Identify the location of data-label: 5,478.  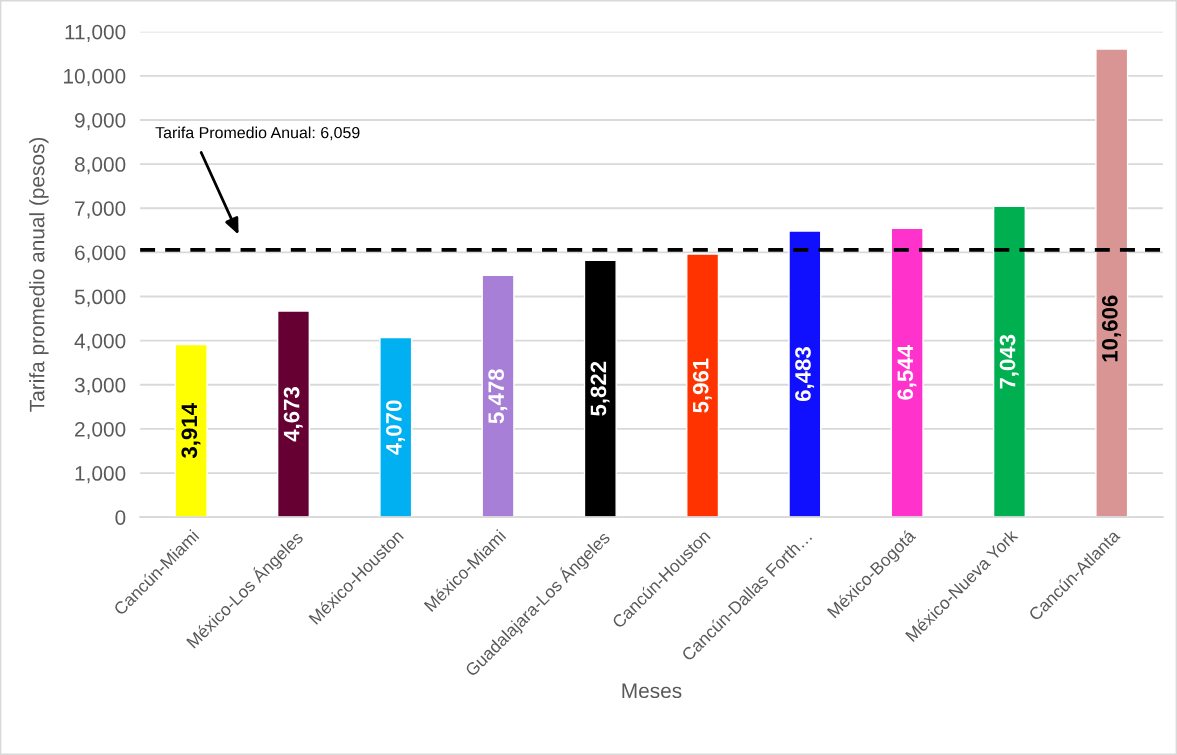
(498, 396).